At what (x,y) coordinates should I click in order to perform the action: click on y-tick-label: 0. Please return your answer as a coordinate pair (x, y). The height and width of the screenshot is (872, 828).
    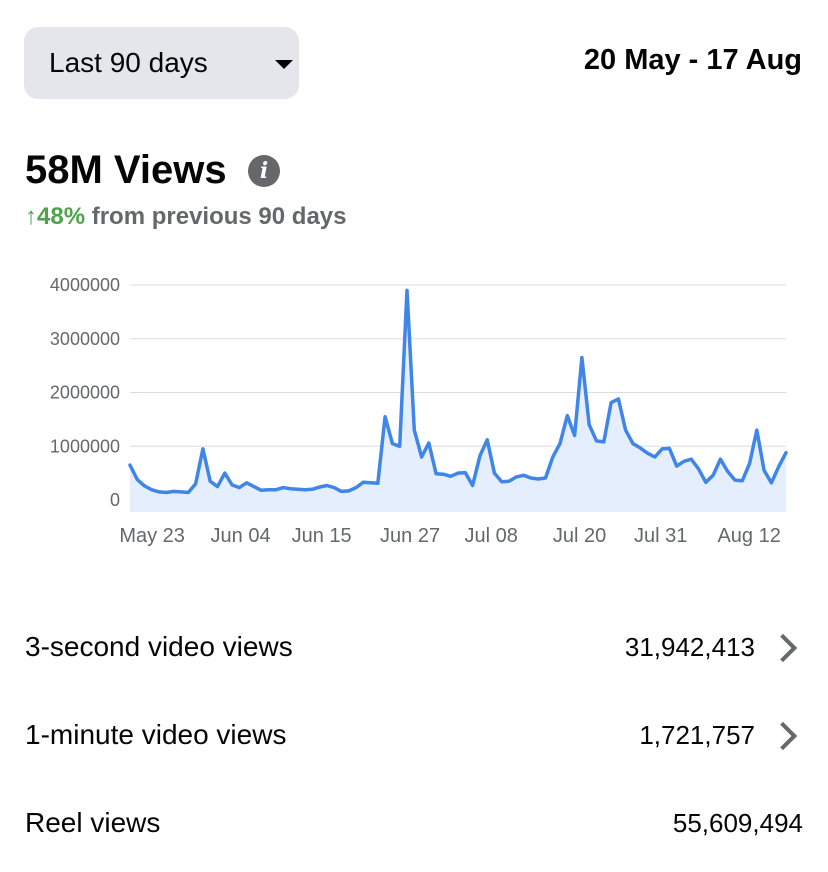
    Looking at the image, I should click on (115, 500).